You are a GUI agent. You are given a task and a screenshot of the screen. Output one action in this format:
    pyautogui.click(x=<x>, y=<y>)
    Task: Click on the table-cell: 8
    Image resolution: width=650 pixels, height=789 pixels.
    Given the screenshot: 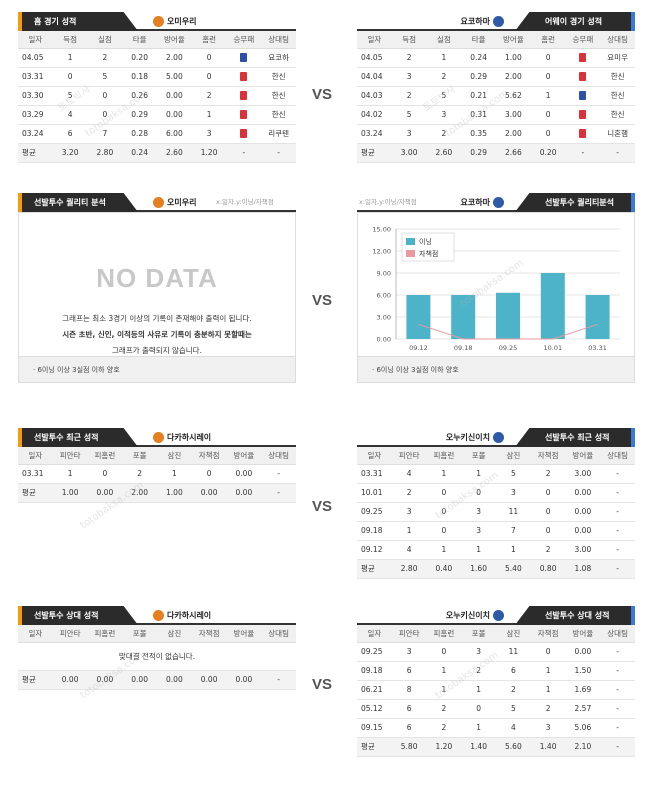 What is the action you would take?
    pyautogui.click(x=409, y=690)
    